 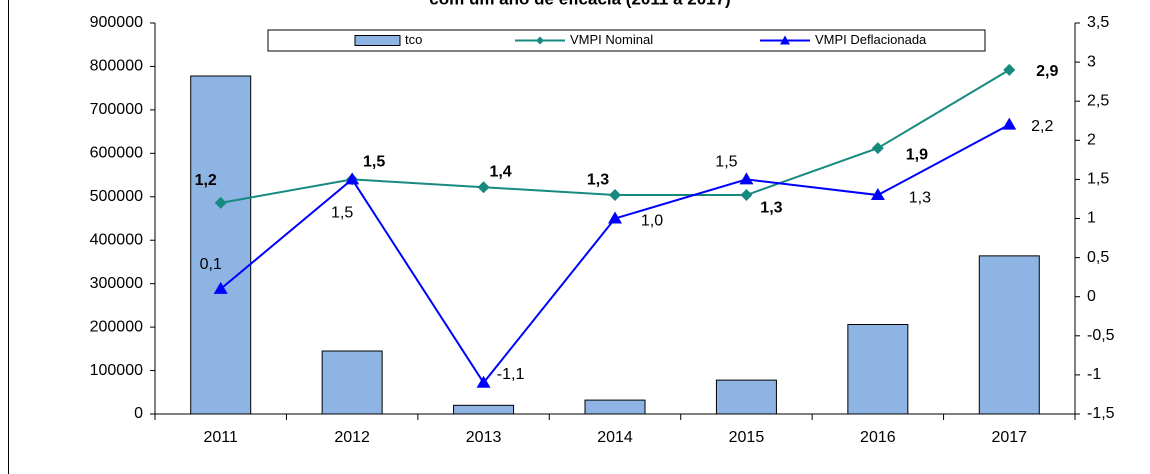 What do you see at coordinates (1091, 61) in the screenshot?
I see `y2-tick-label: 3` at bounding box center [1091, 61].